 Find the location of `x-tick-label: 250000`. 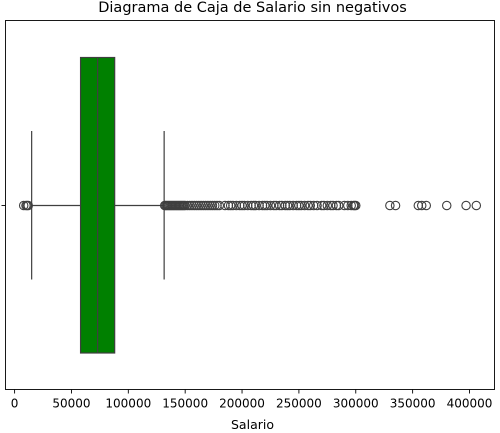

x-tick-label: 250000 is located at coordinates (299, 404).